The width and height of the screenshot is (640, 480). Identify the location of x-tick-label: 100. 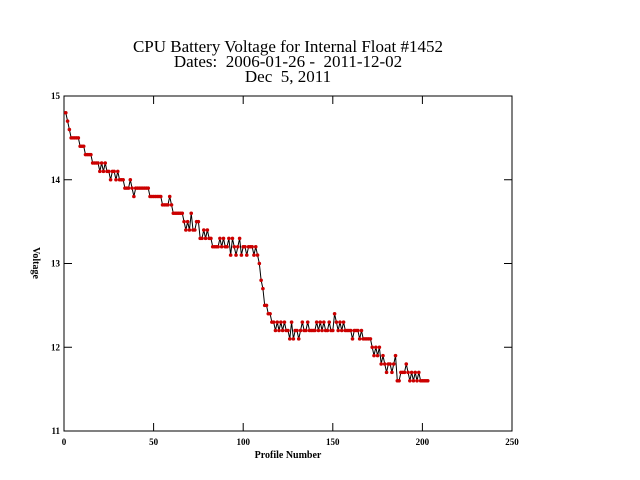
(243, 442).